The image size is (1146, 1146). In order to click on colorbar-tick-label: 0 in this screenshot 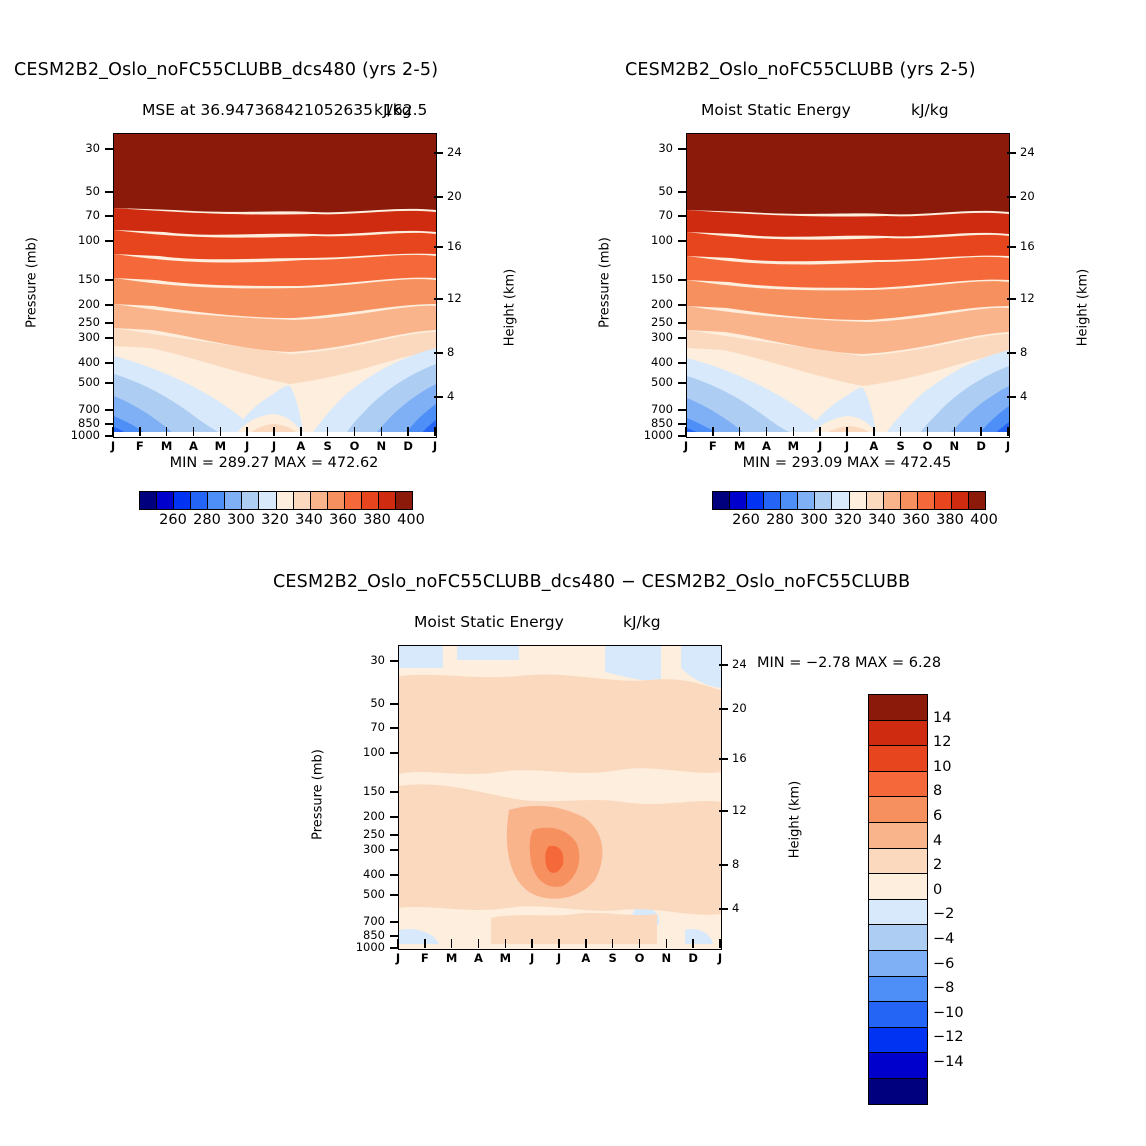, I will do `click(938, 889)`.